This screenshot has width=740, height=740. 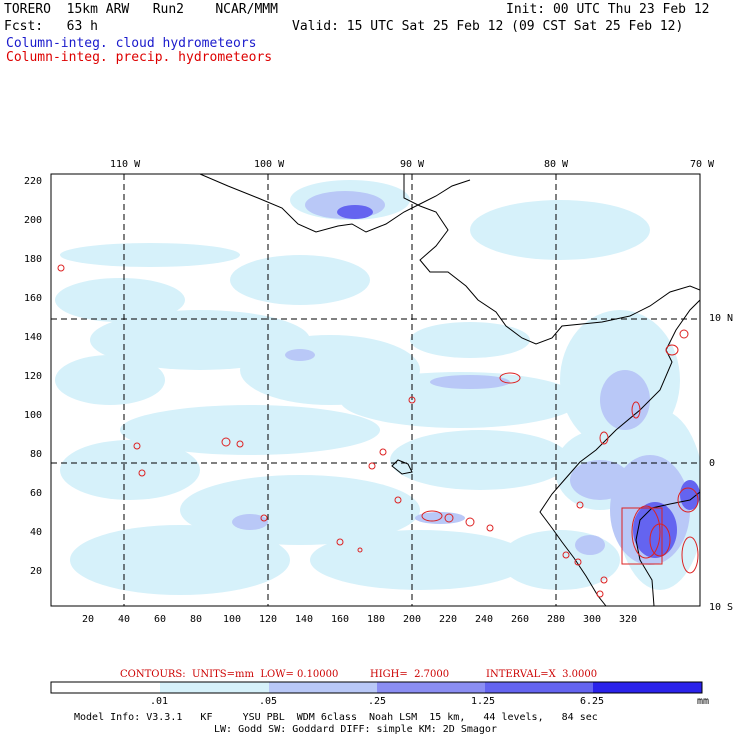 What do you see at coordinates (88, 619) in the screenshot?
I see `x-tick: 20` at bounding box center [88, 619].